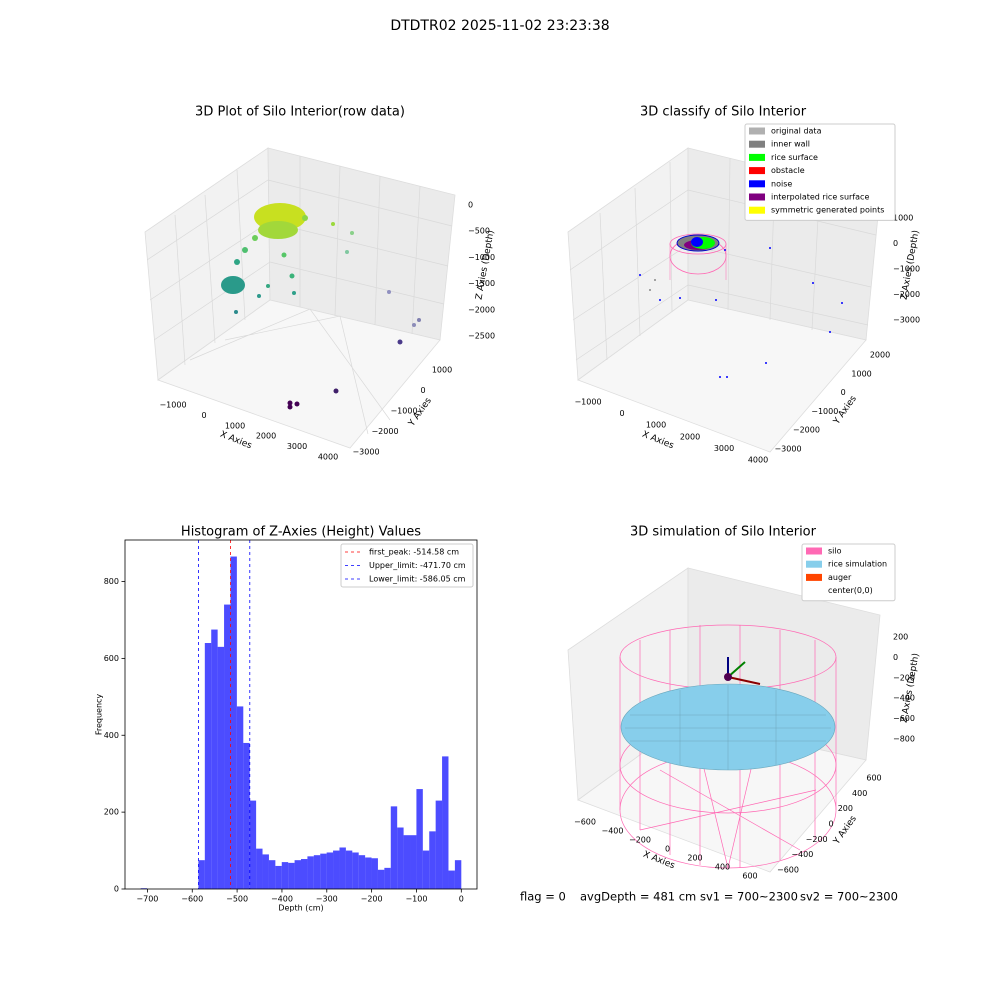 The width and height of the screenshot is (1000, 1000). Describe the element at coordinates (481, 283) in the screenshot. I see `z-tick-label: −1500` at that location.